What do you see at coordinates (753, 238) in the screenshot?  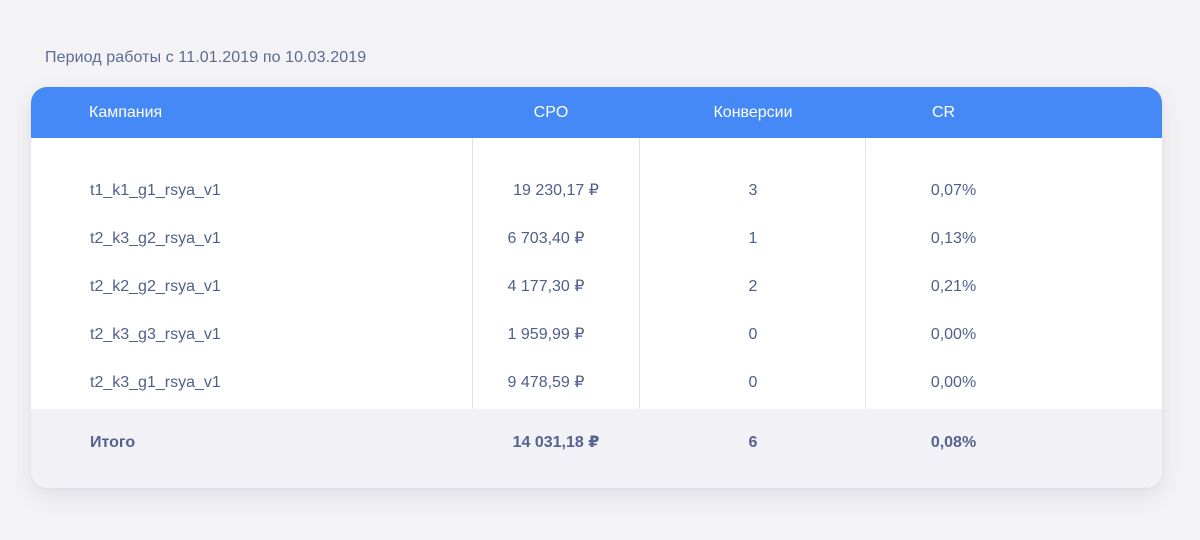 I see `conversions-value: 1` at bounding box center [753, 238].